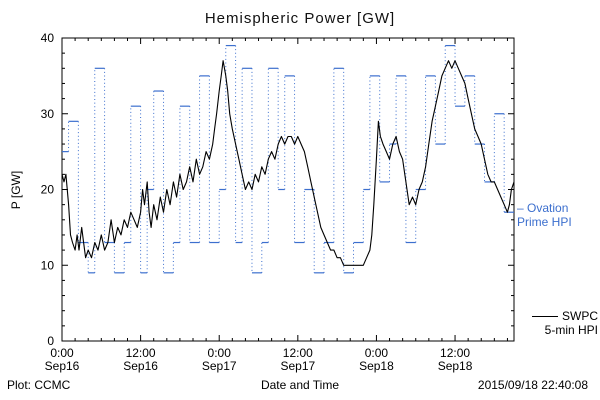  I want to click on legend-swpc-row: SWPC, so click(555, 316).